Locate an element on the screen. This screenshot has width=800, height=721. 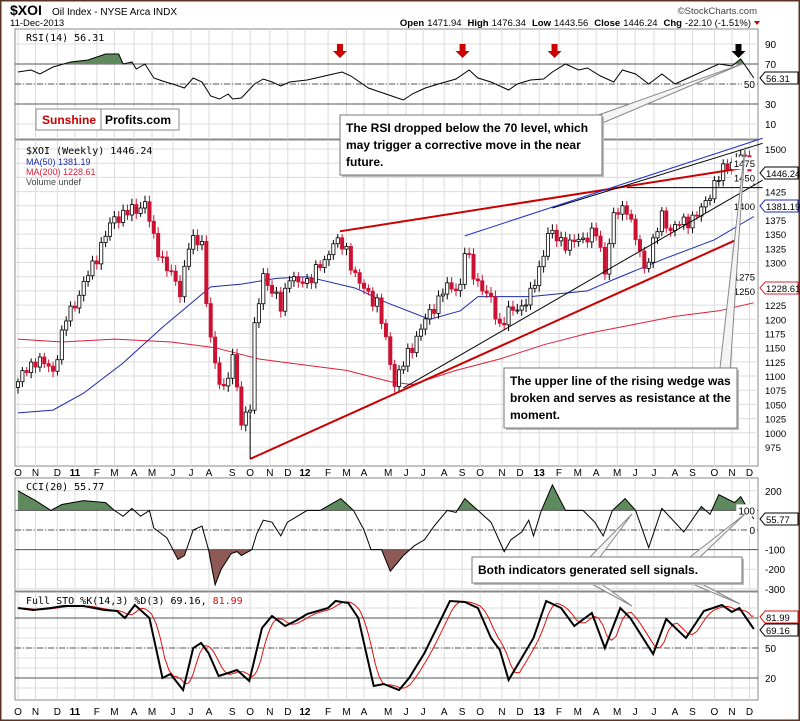
x-tick-label: N is located at coordinates (35, 712).